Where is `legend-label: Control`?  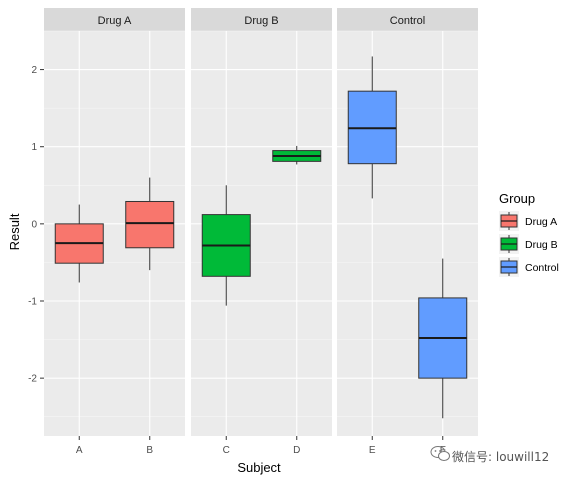 legend-label: Control is located at coordinates (542, 268).